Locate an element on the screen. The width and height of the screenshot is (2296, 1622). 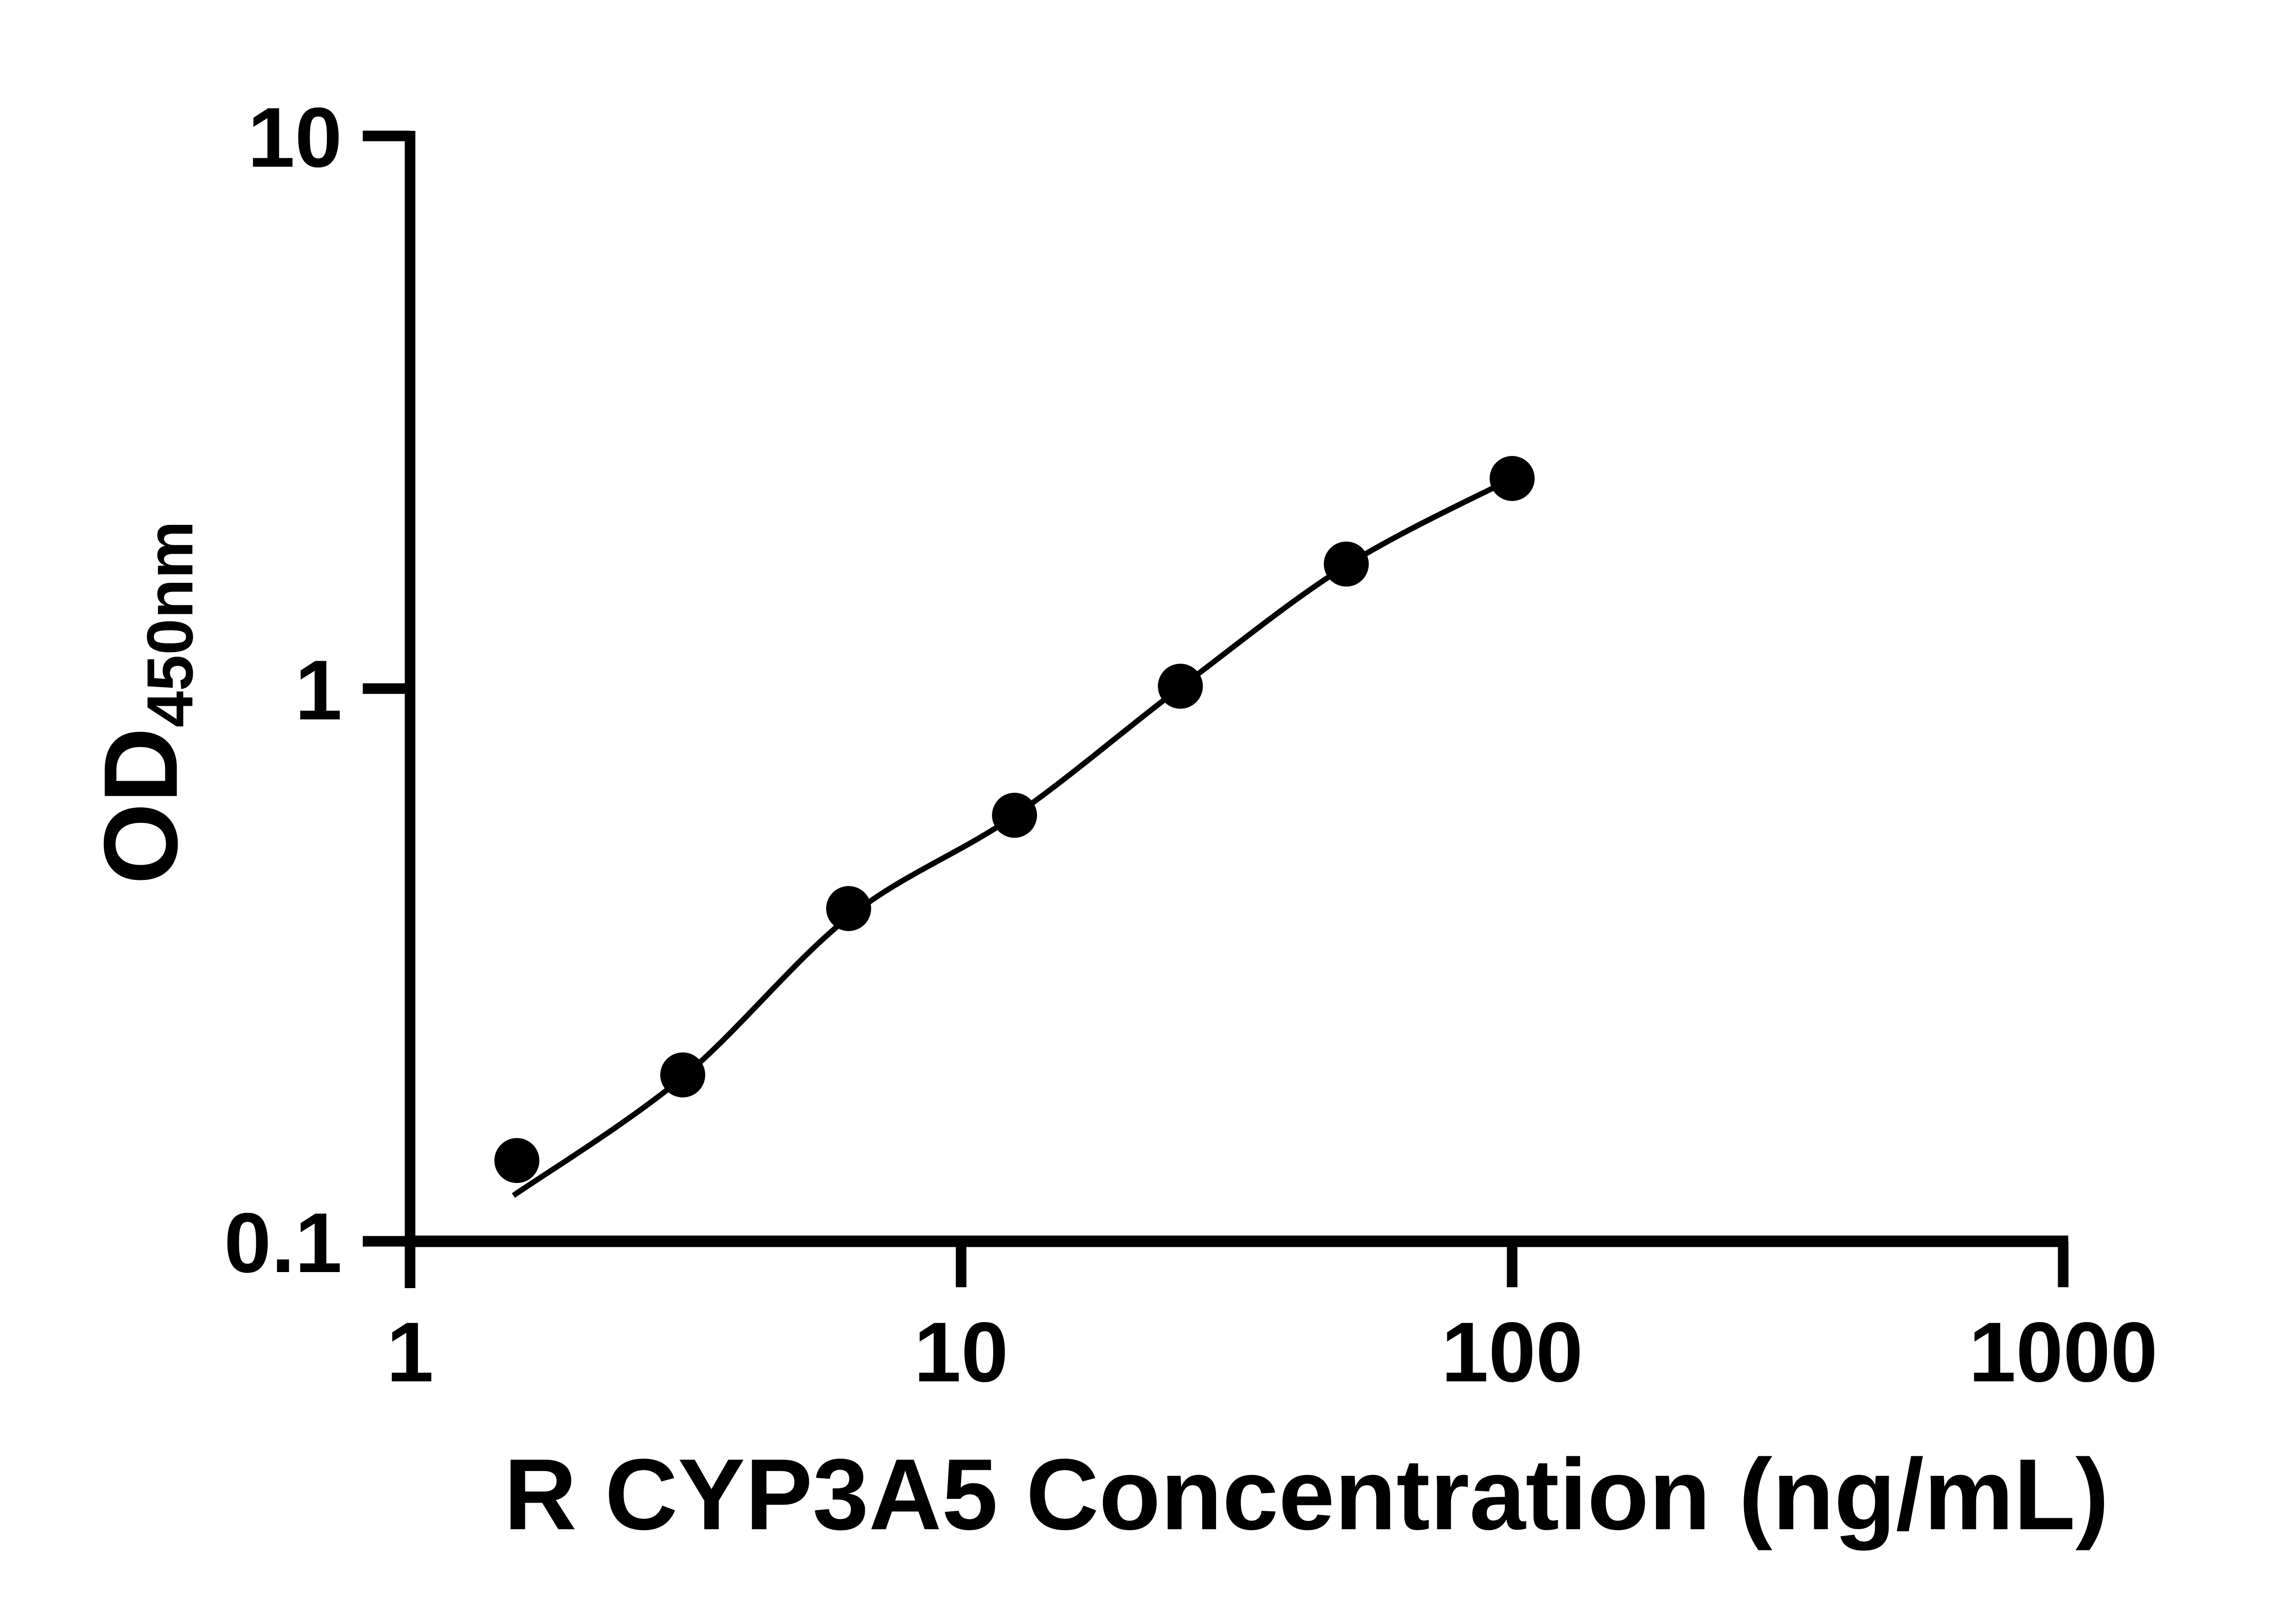
x-tick-label: 100 is located at coordinates (1512, 1352).